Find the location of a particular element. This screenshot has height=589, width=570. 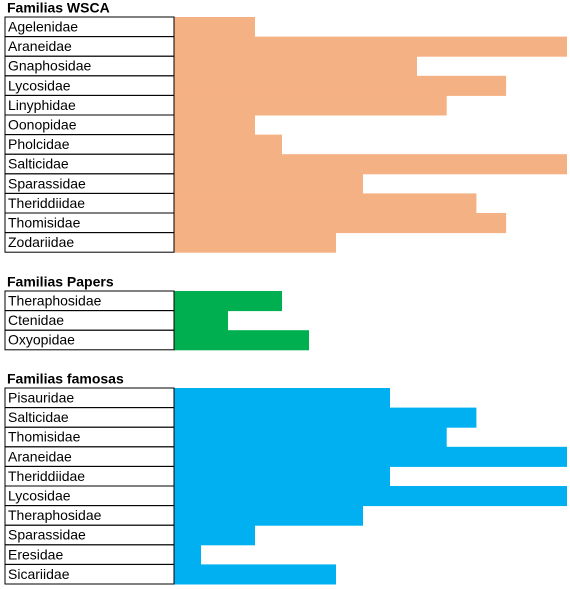

category-label: Zodariidae is located at coordinates (41, 242).